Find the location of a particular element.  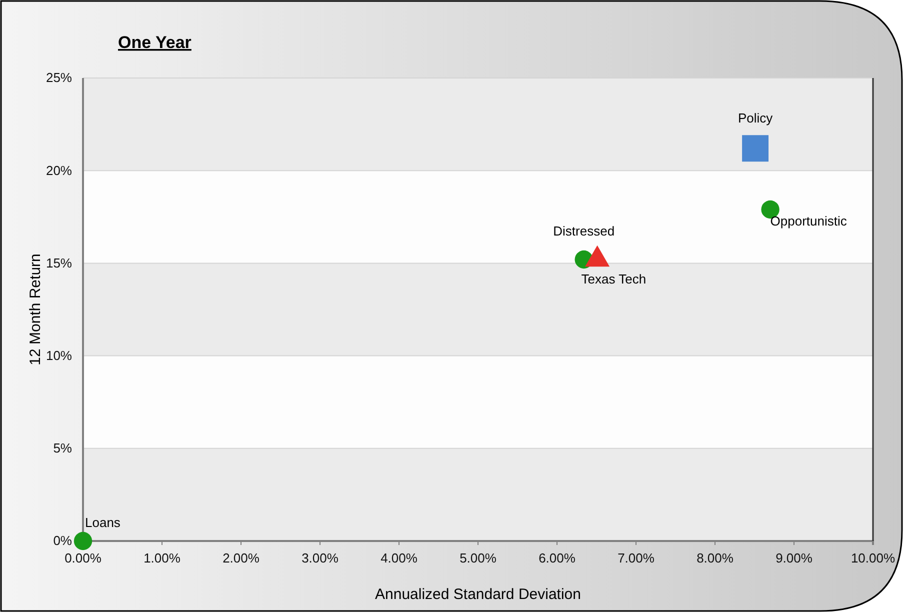

x-tick-label: 2.00% is located at coordinates (241, 558).